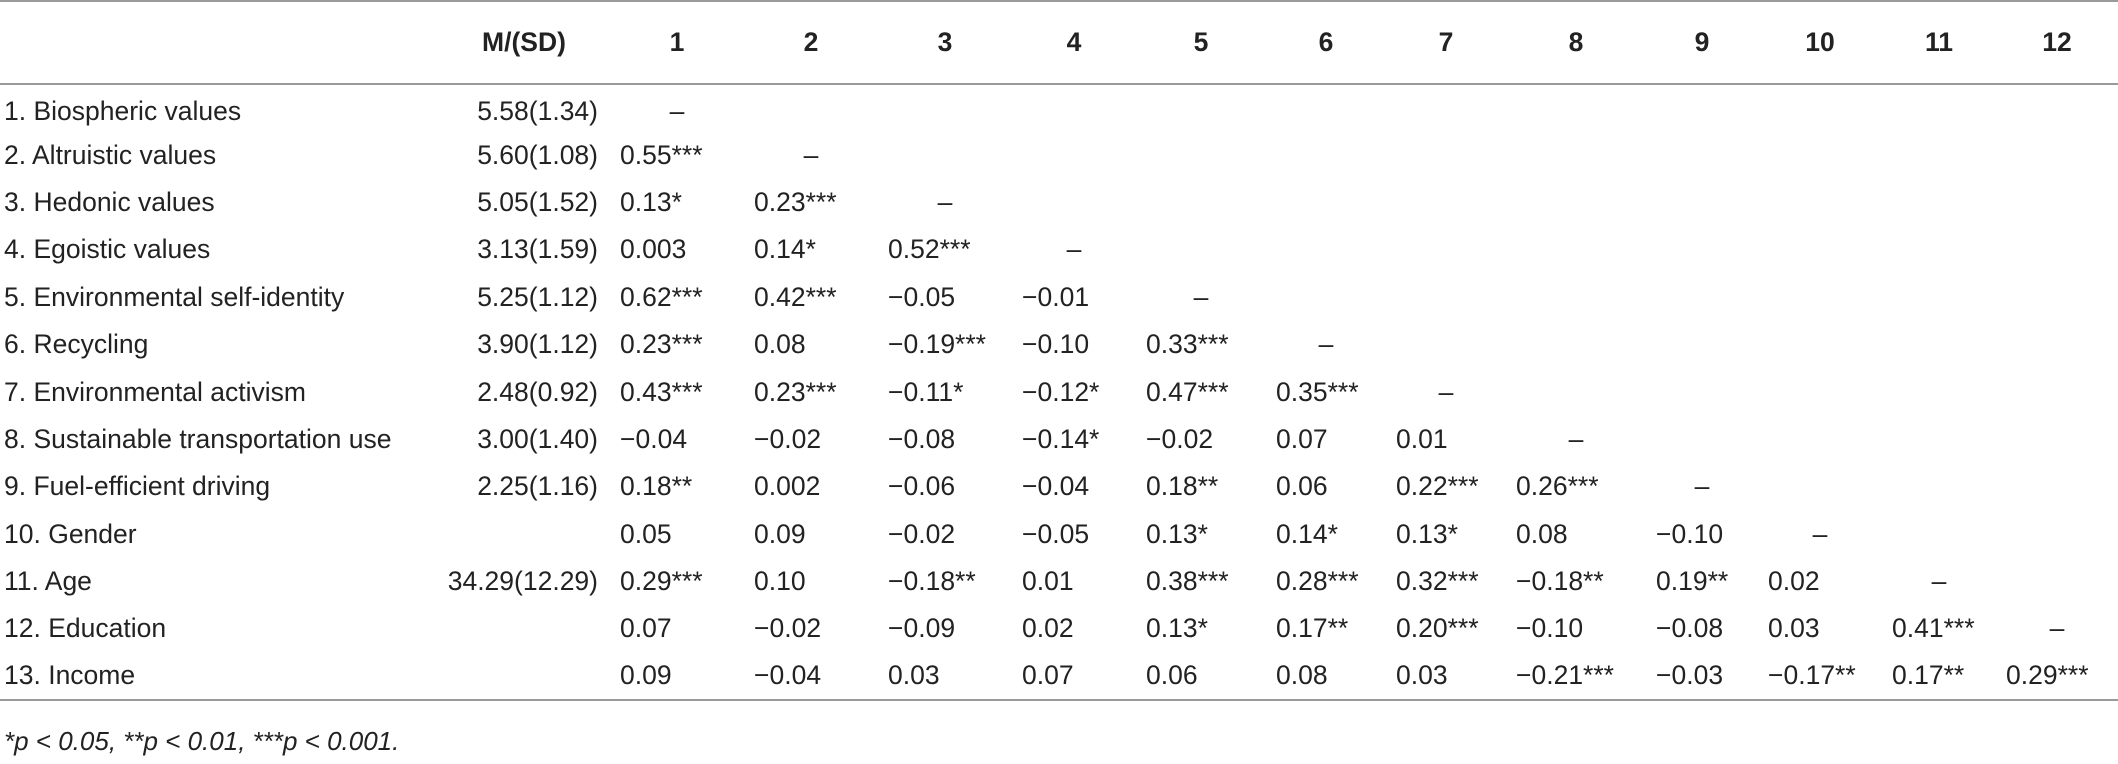 The image size is (2118, 764). I want to click on correlation-cell: −0.03, so click(1702, 677).